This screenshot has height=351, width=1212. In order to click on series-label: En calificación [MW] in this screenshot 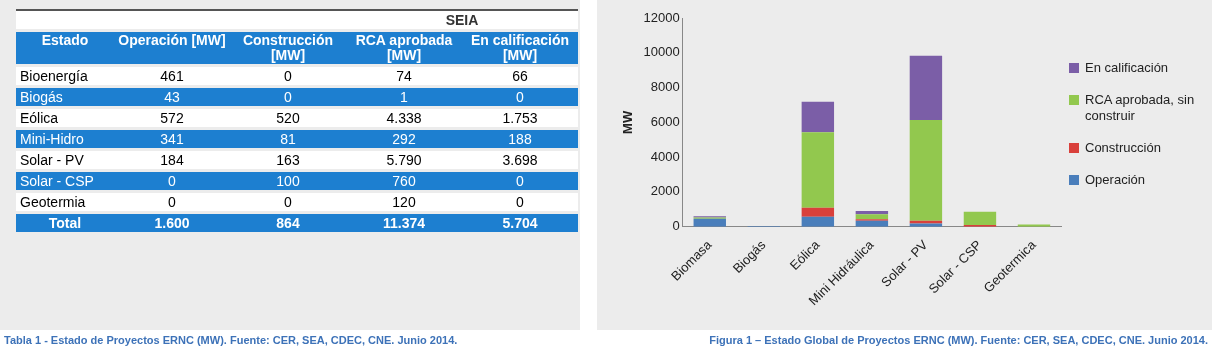, I will do `click(520, 48)`.